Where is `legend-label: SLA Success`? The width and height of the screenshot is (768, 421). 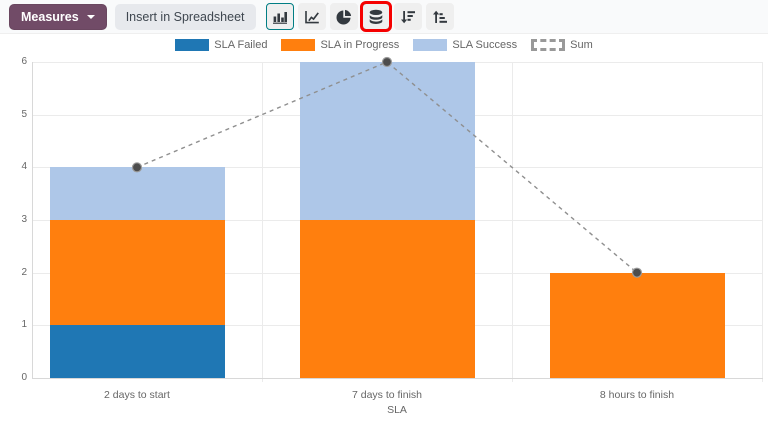 legend-label: SLA Success is located at coordinates (485, 45).